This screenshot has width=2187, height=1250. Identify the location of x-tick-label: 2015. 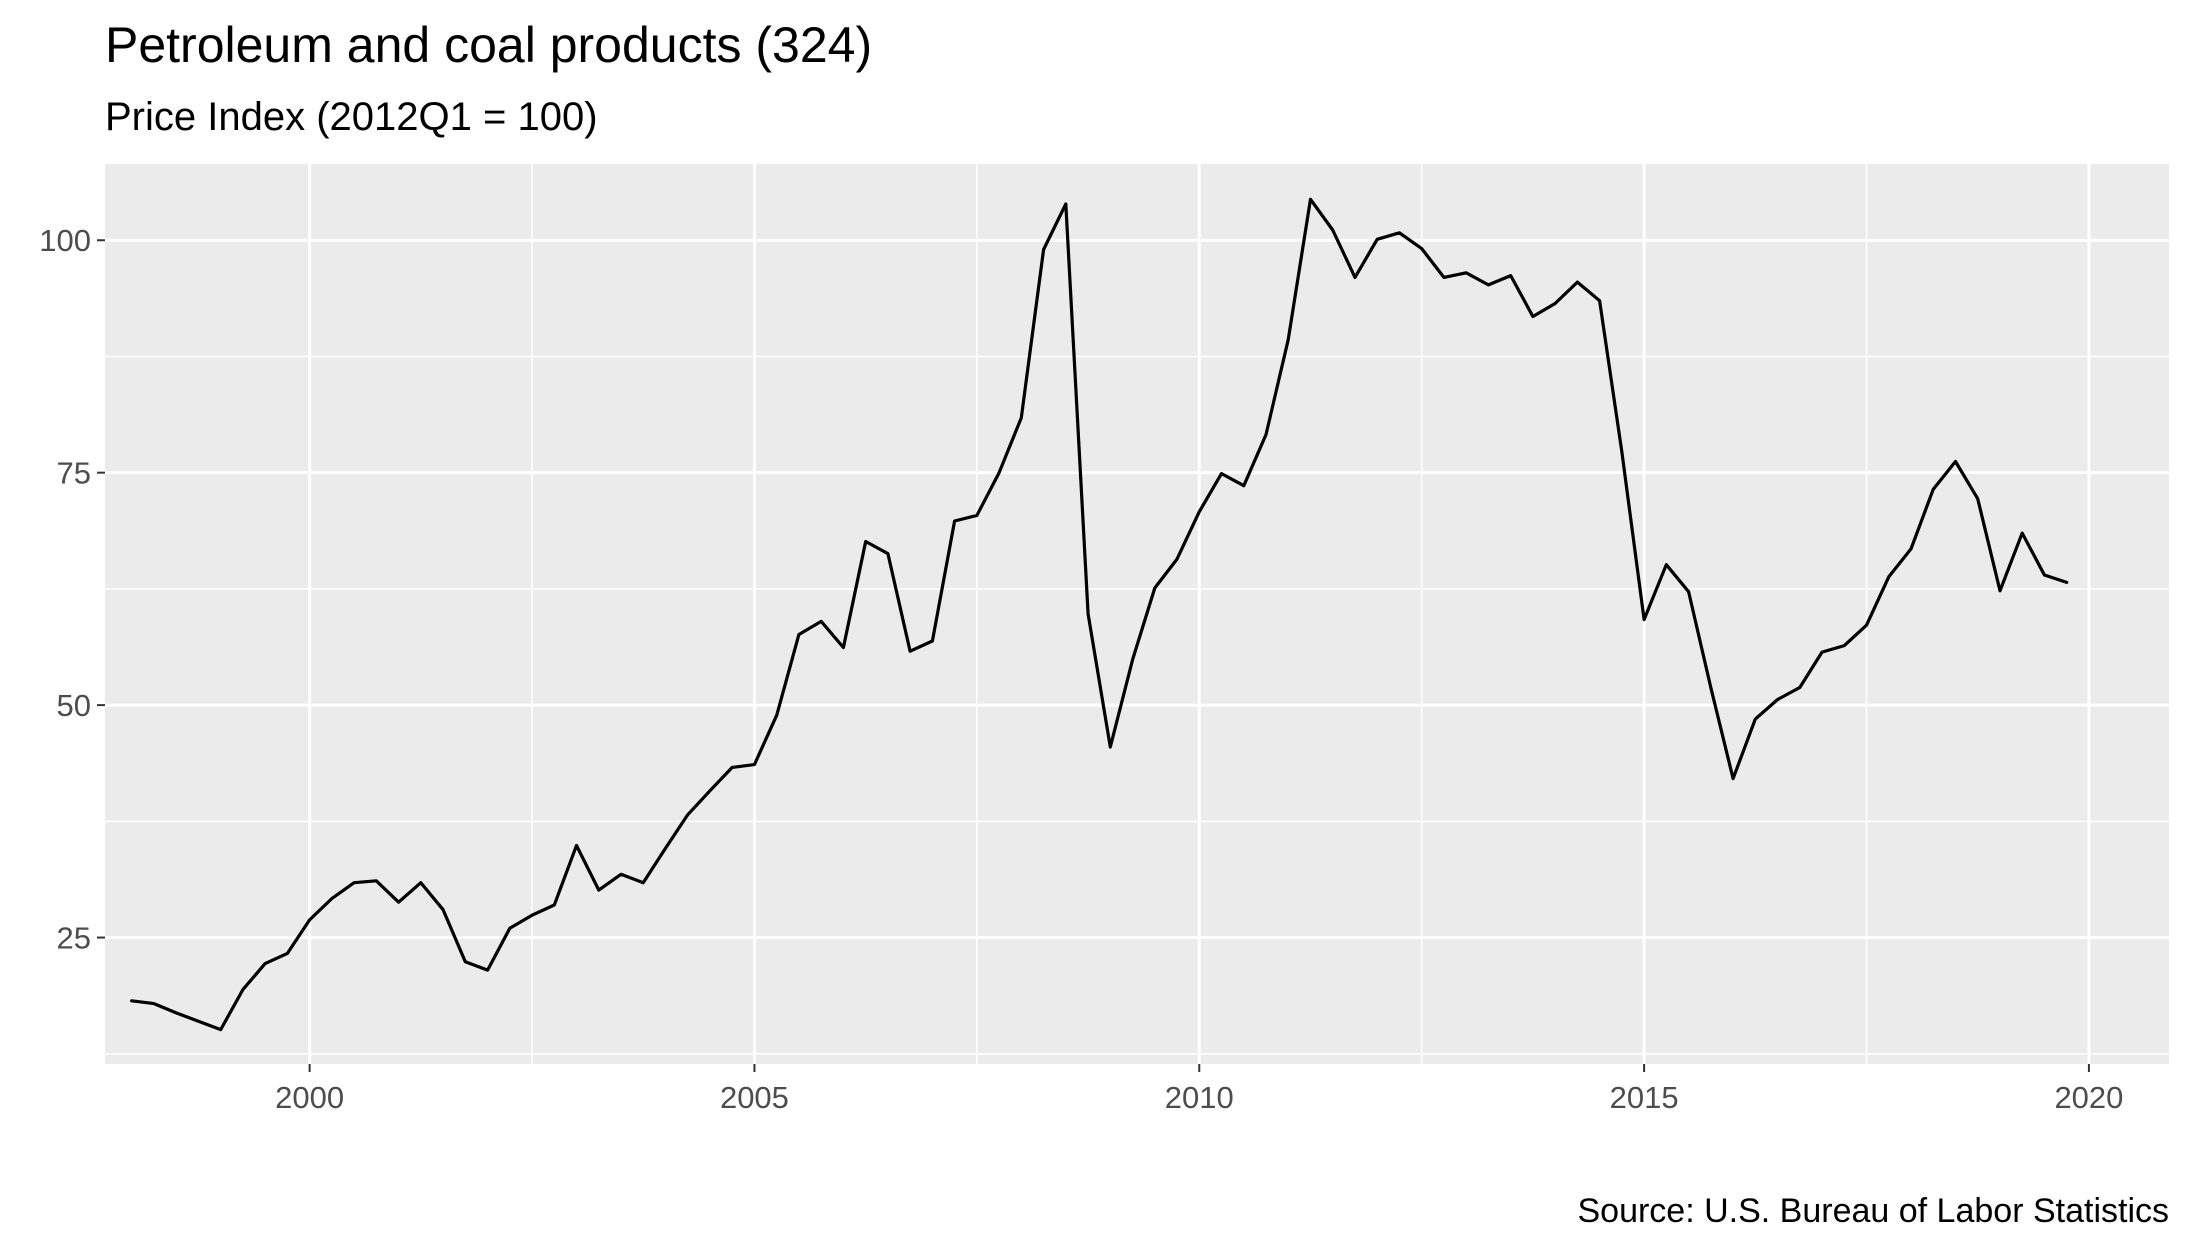
(1644, 1097).